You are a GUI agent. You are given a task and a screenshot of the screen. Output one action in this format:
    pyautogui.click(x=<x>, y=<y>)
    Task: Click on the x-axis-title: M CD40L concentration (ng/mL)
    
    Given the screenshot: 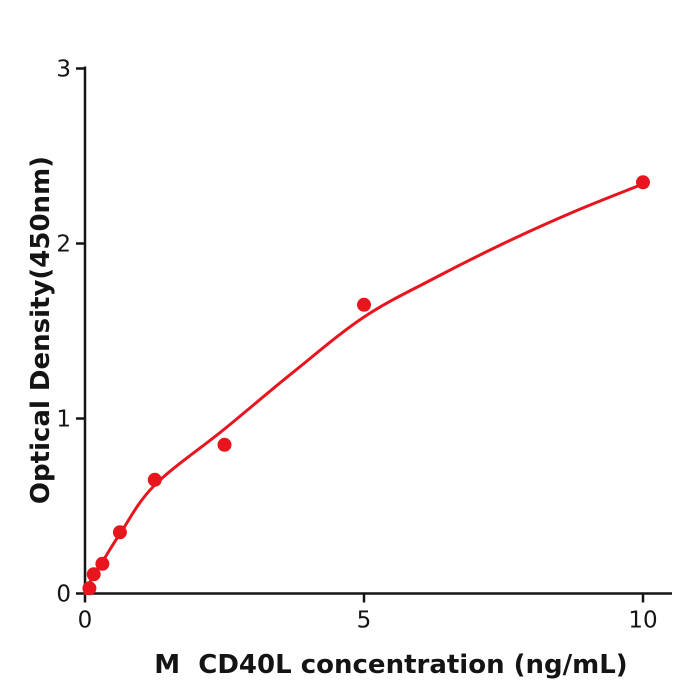 What is the action you would take?
    pyautogui.click(x=391, y=665)
    